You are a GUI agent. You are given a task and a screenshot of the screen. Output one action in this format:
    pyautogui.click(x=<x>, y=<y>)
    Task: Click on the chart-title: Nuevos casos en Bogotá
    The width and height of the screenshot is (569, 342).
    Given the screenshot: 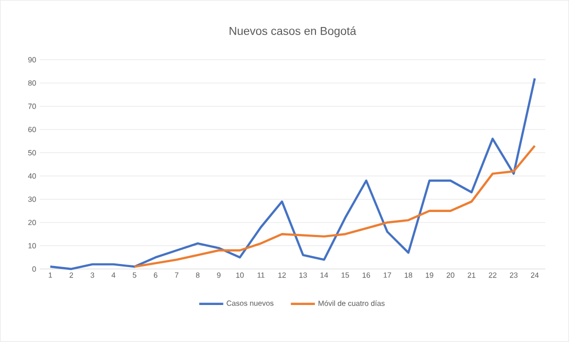 What is the action you would take?
    pyautogui.click(x=293, y=32)
    